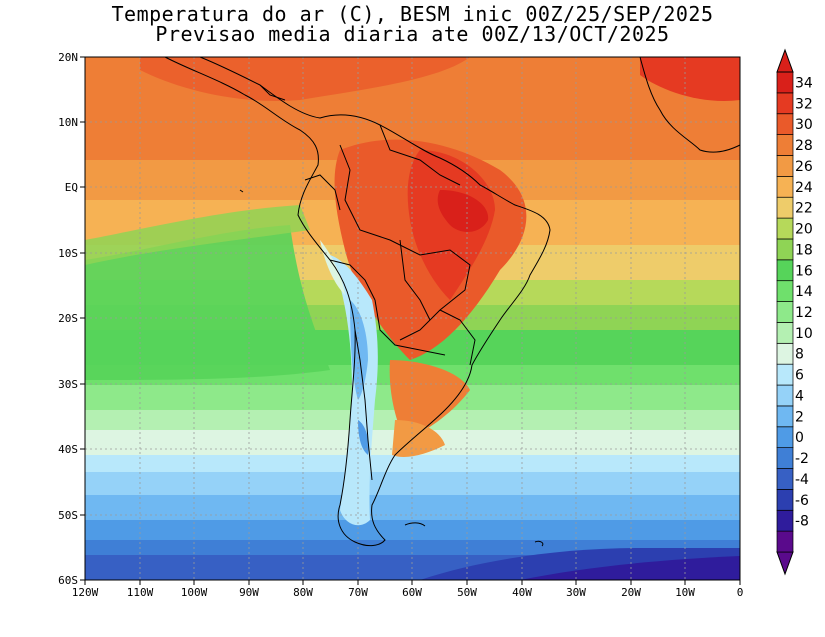  I want to click on lat-label: 10S, so click(68, 253).